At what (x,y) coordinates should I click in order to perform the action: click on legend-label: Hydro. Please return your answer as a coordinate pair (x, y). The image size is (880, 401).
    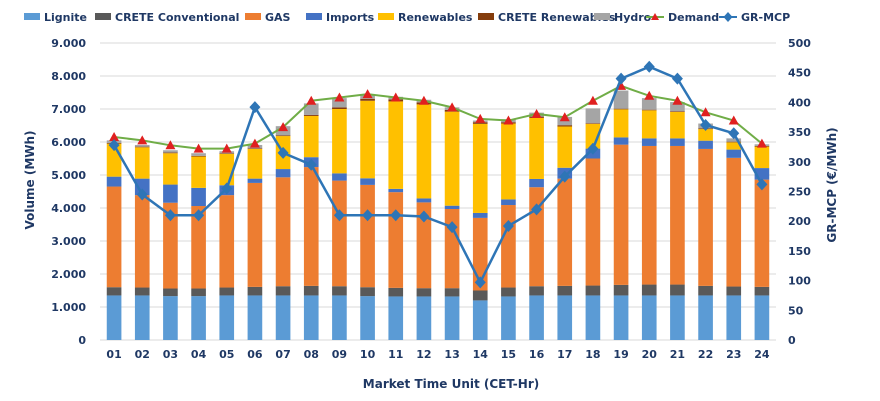
    Looking at the image, I should click on (633, 17).